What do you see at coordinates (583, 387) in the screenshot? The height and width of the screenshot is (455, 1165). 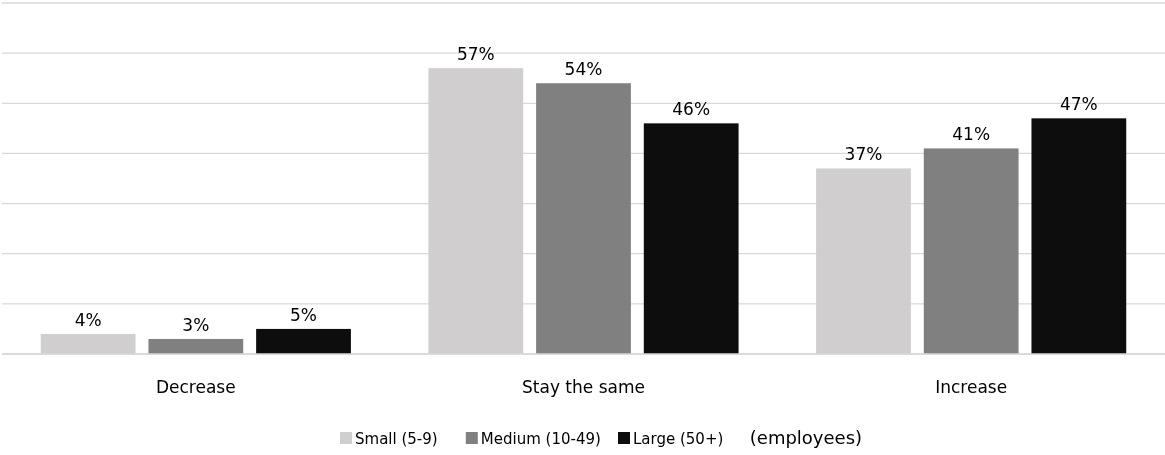 I see `x-tick-label: Stay the same` at bounding box center [583, 387].